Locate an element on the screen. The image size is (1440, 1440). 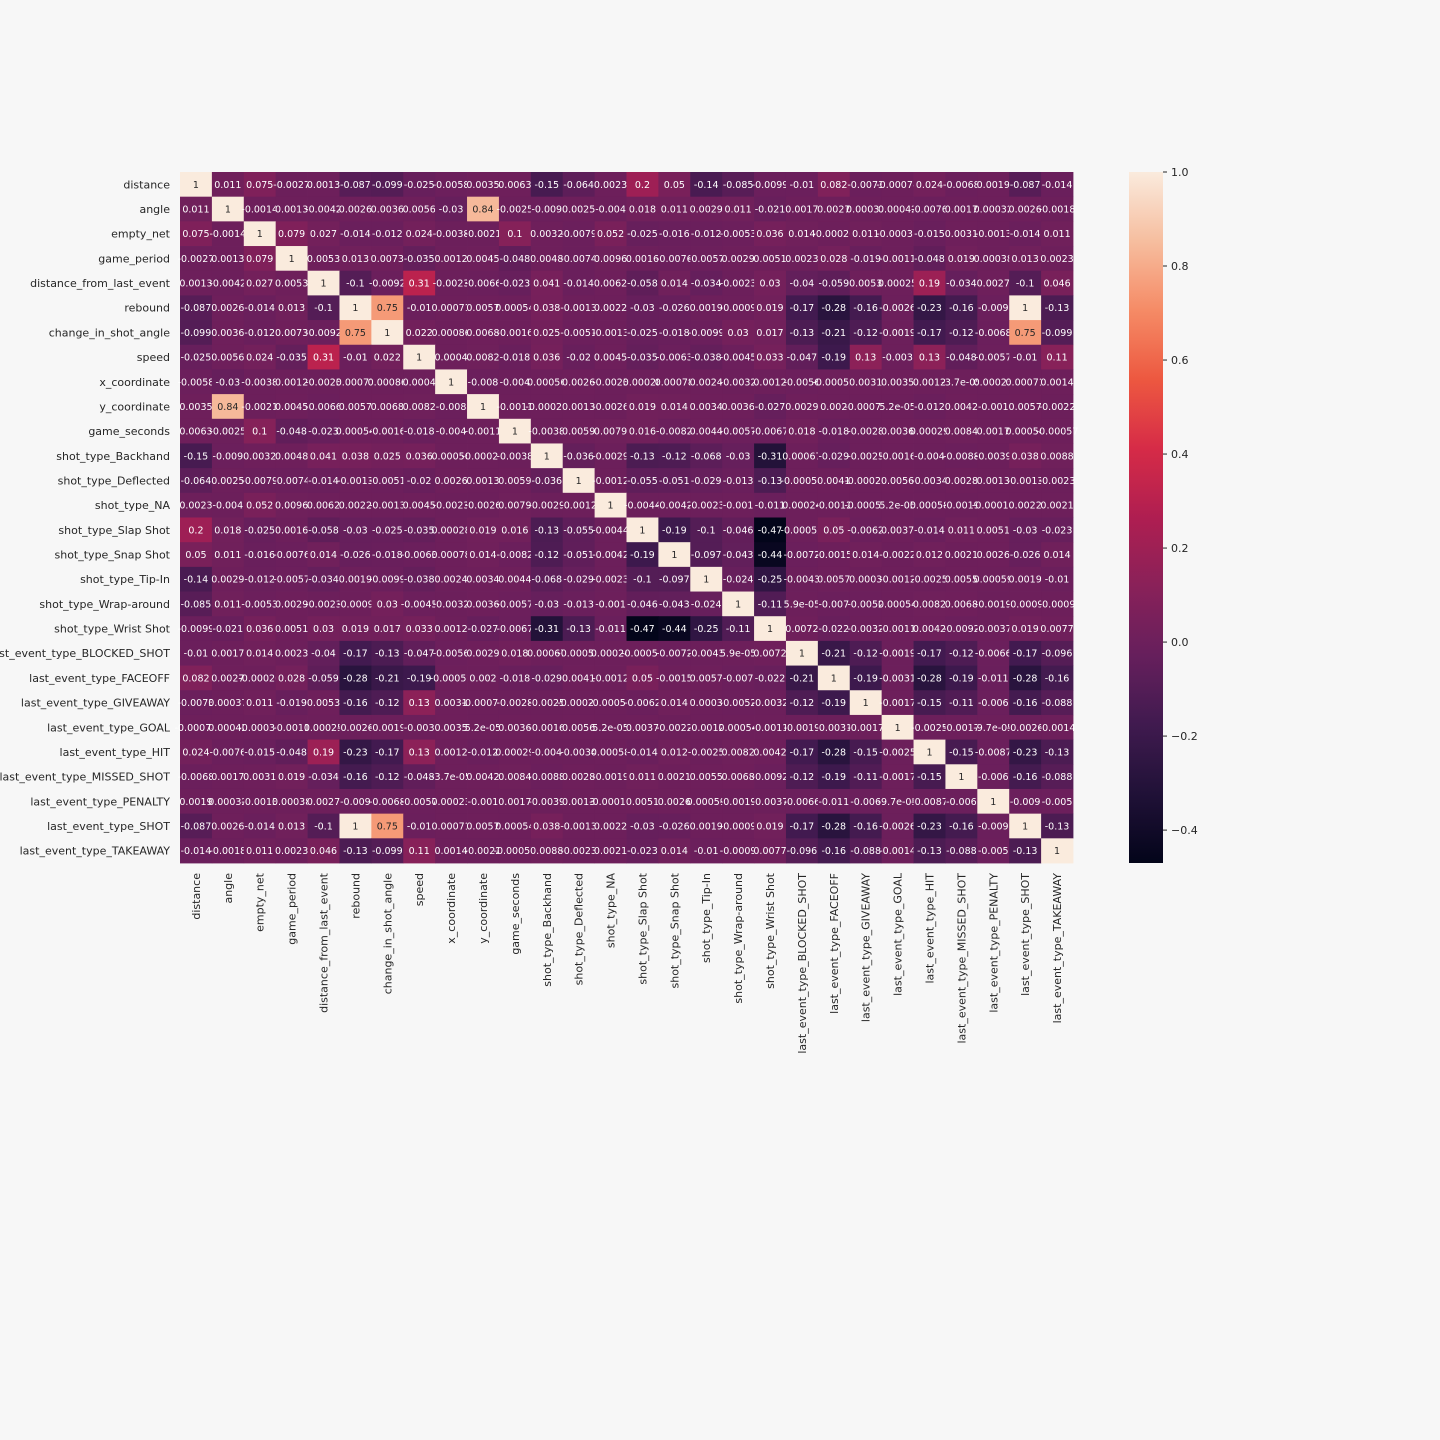
cell-value-label: 0.31 is located at coordinates (419, 284).